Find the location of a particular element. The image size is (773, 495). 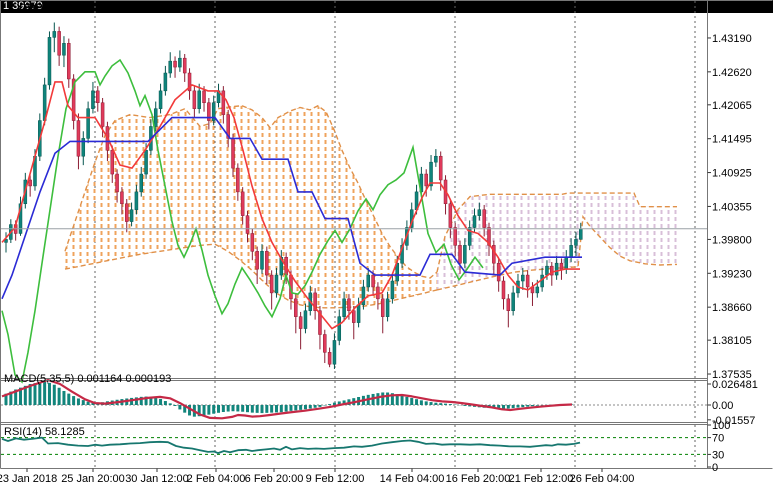

time-tick-label: 25 Jan 20:00 is located at coordinates (93, 479).